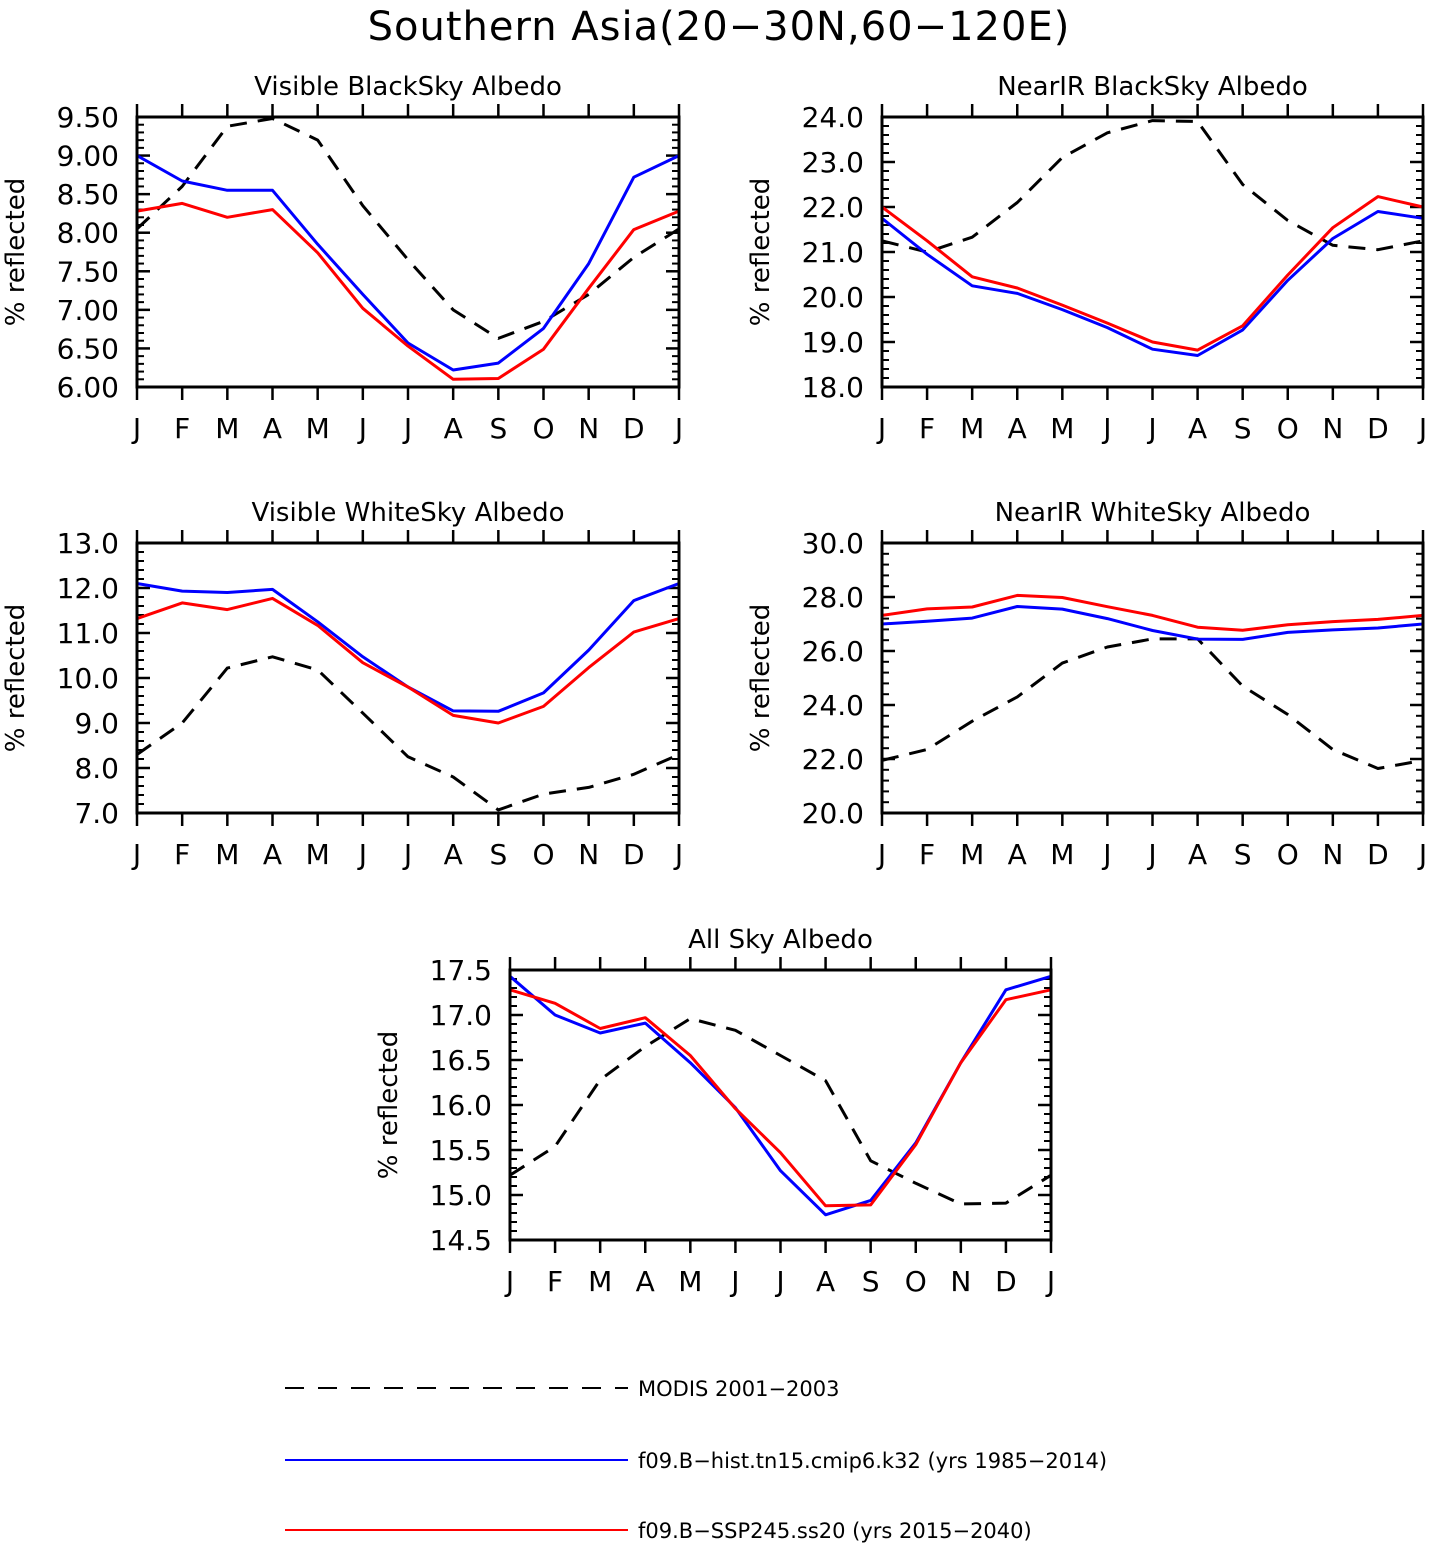 This screenshot has height=1545, width=1439. I want to click on y-tick-label: 6.00, so click(88, 387).